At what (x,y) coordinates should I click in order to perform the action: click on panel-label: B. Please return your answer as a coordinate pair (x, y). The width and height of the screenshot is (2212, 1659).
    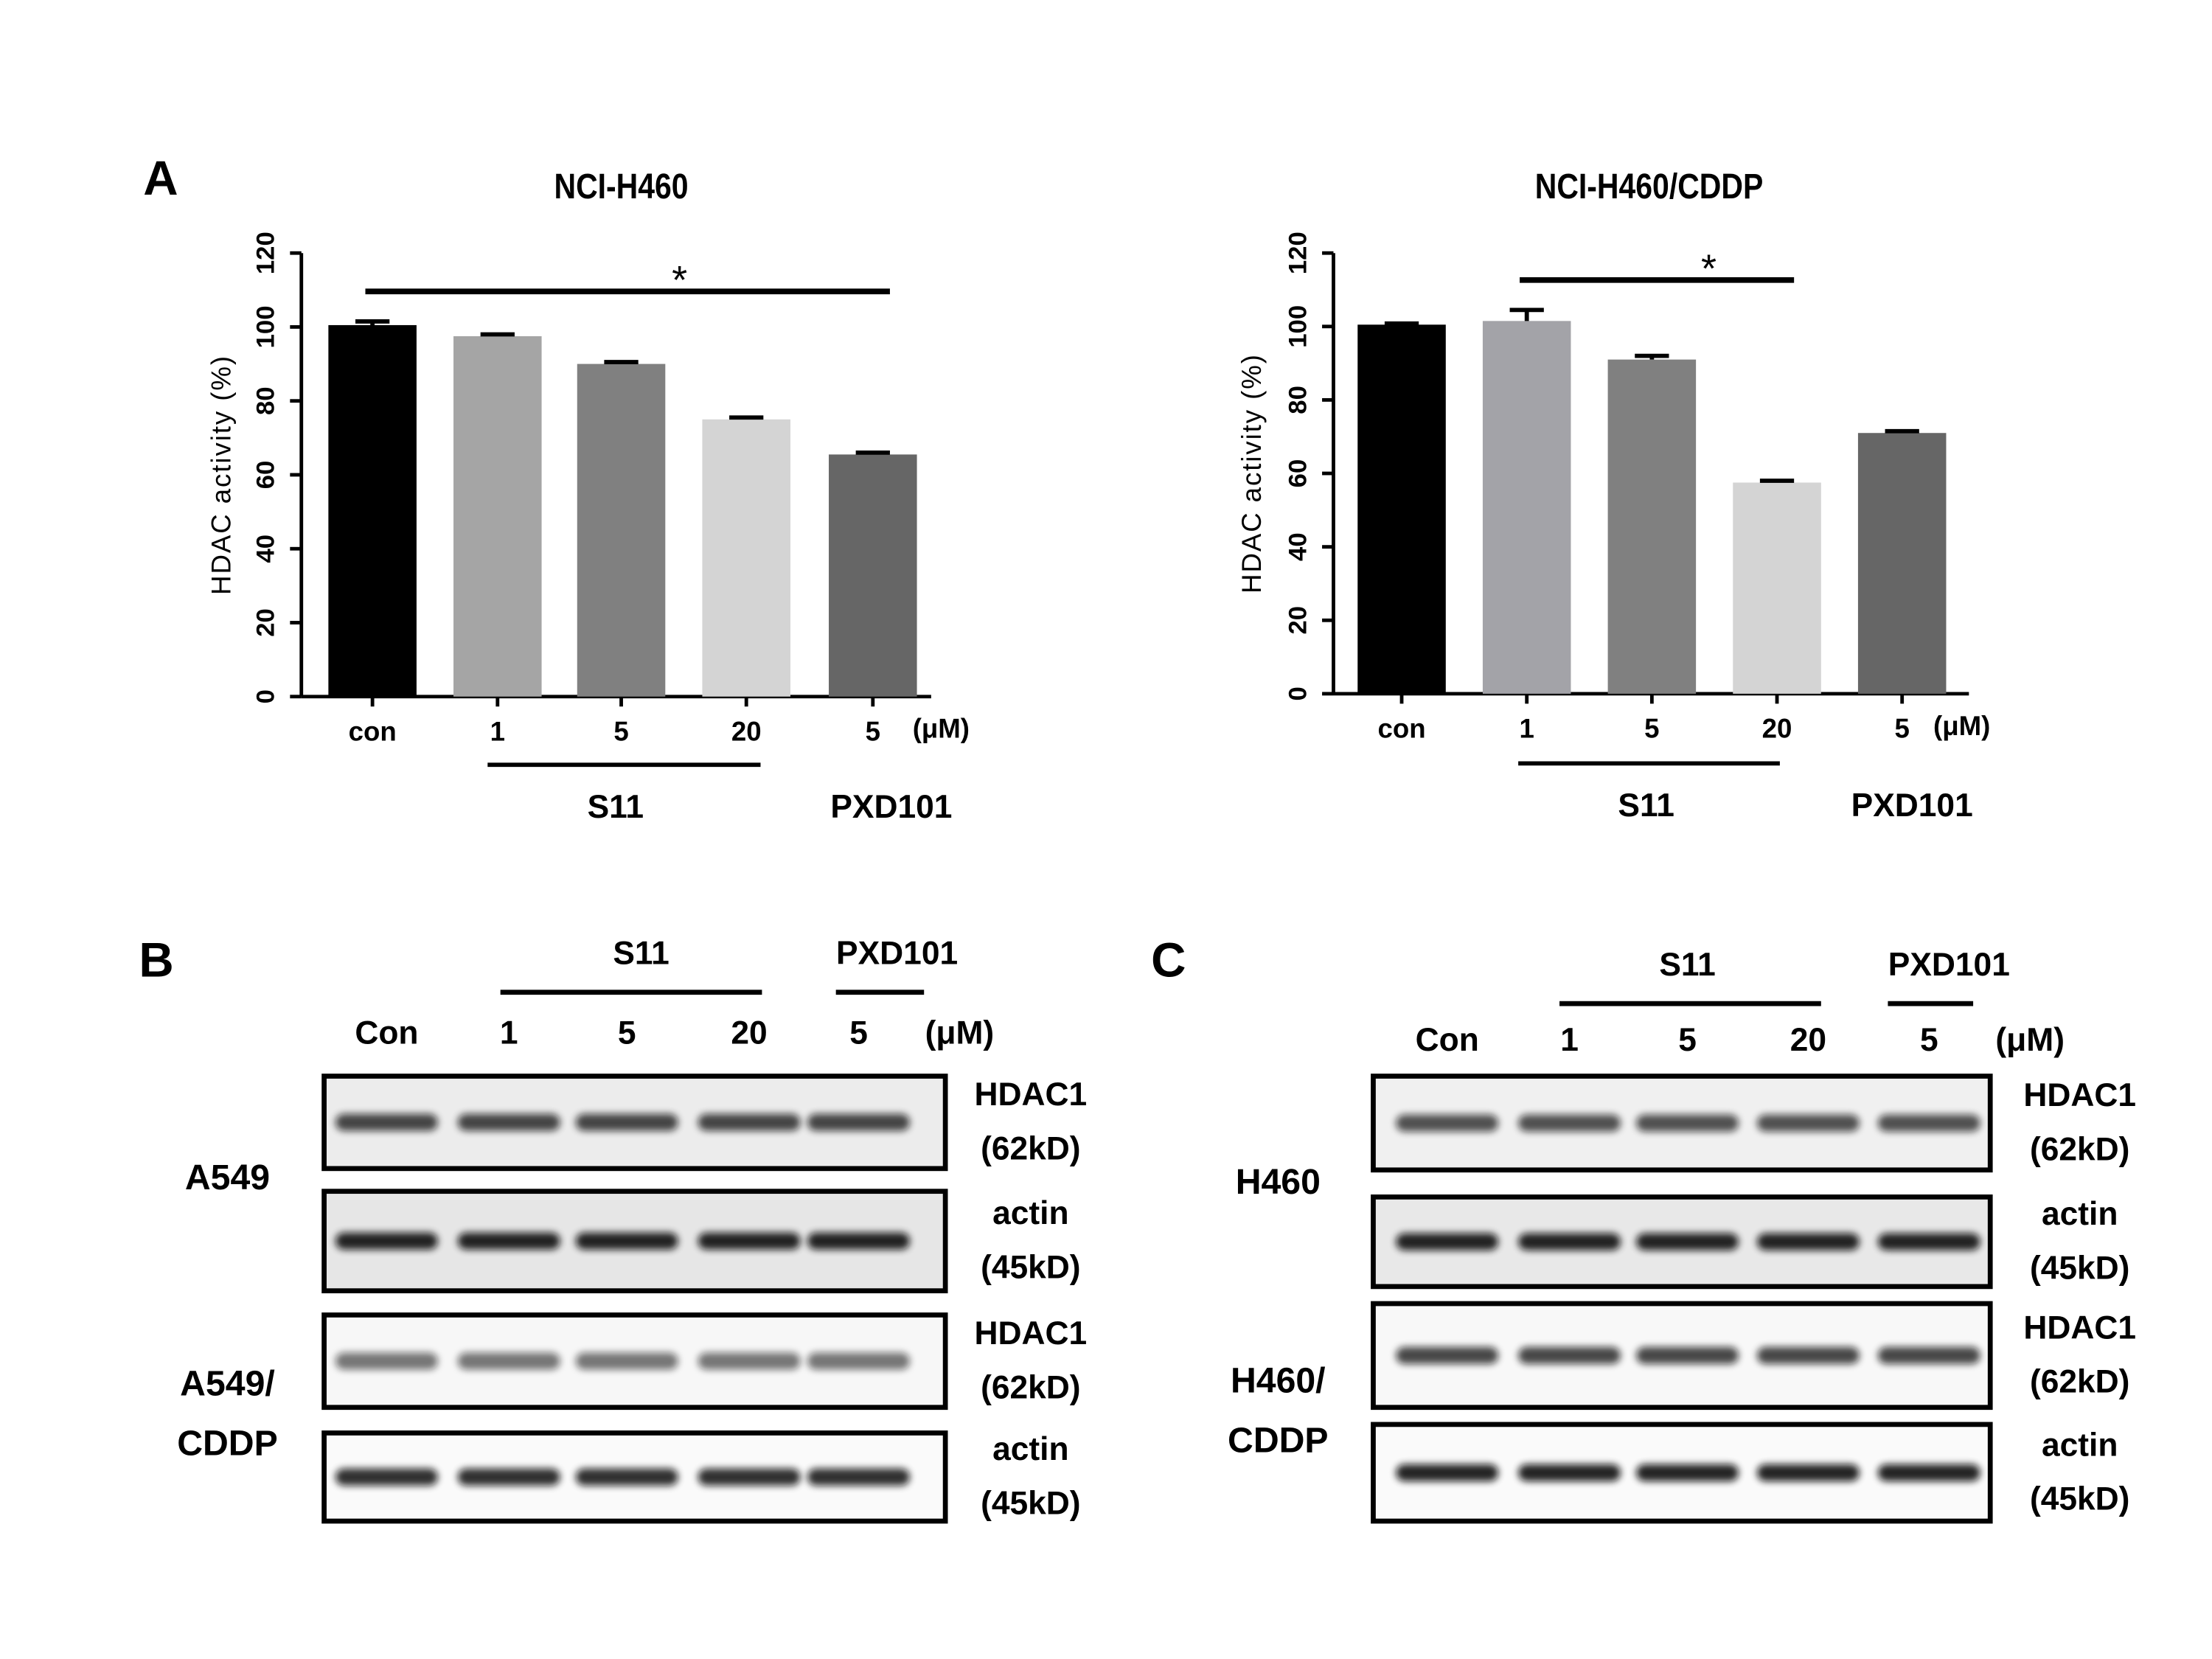
    Looking at the image, I should click on (156, 960).